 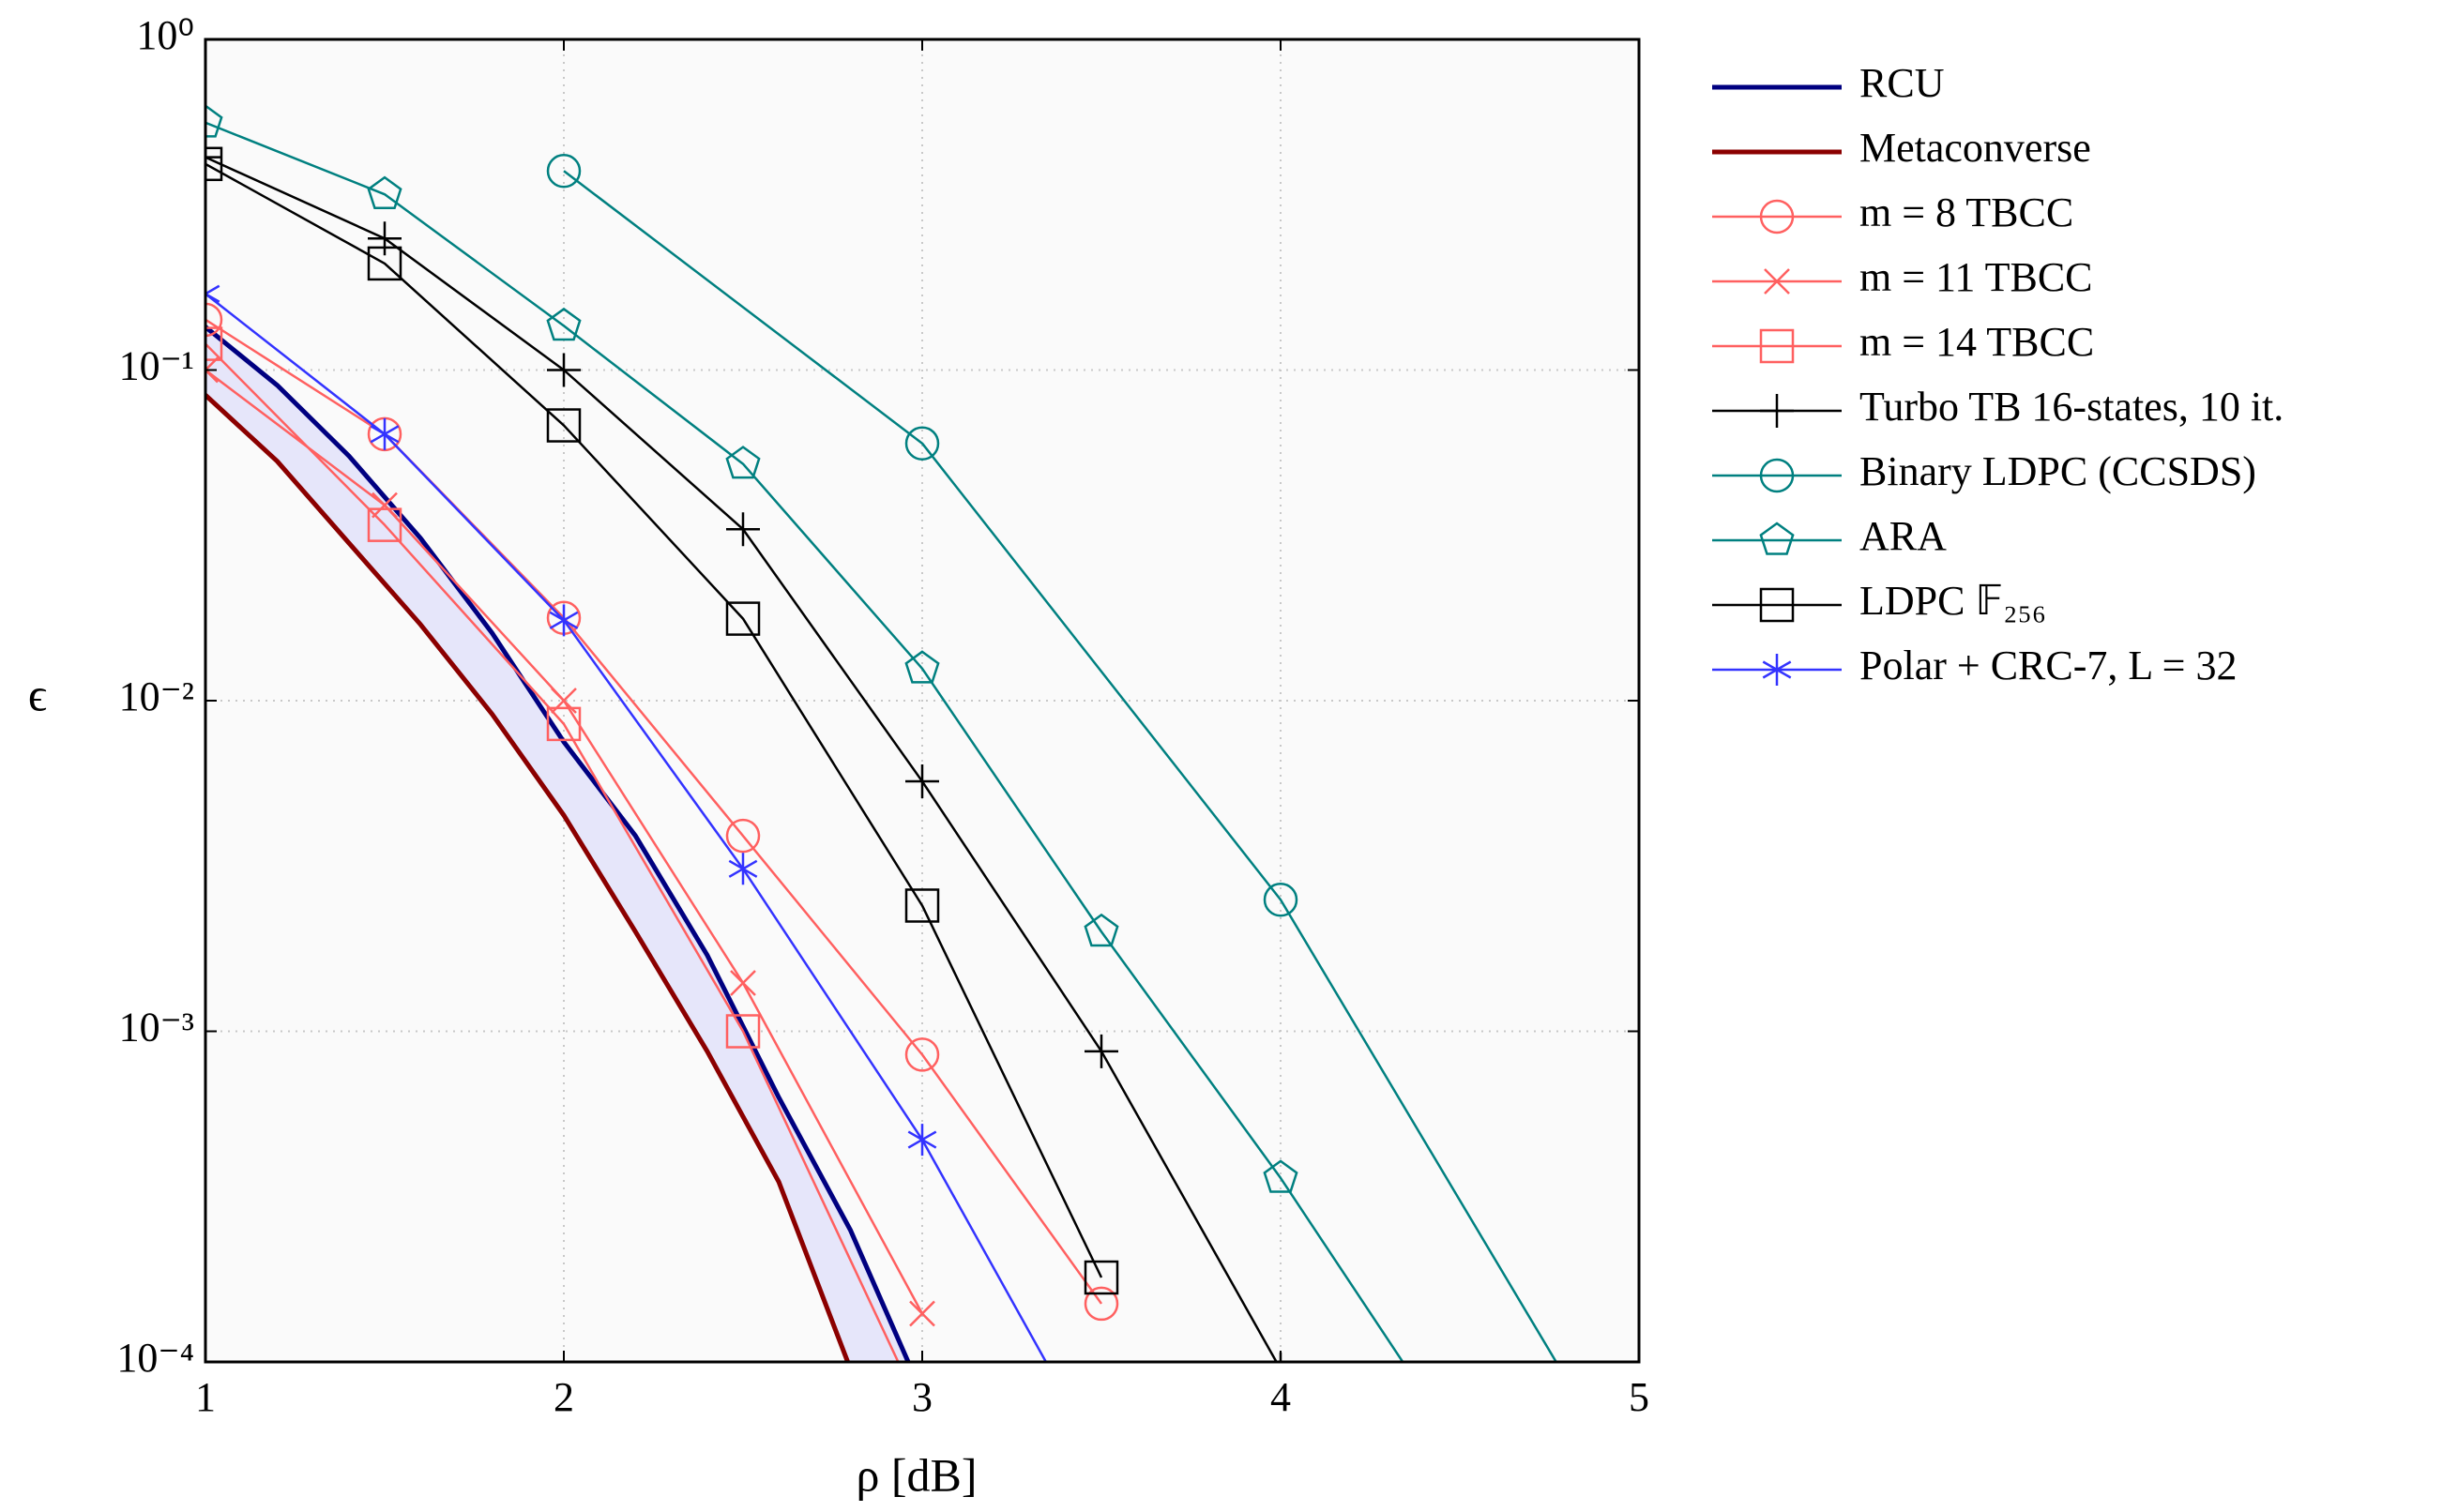 What do you see at coordinates (156, 366) in the screenshot?
I see `y-tick-label: 10⁻¹` at bounding box center [156, 366].